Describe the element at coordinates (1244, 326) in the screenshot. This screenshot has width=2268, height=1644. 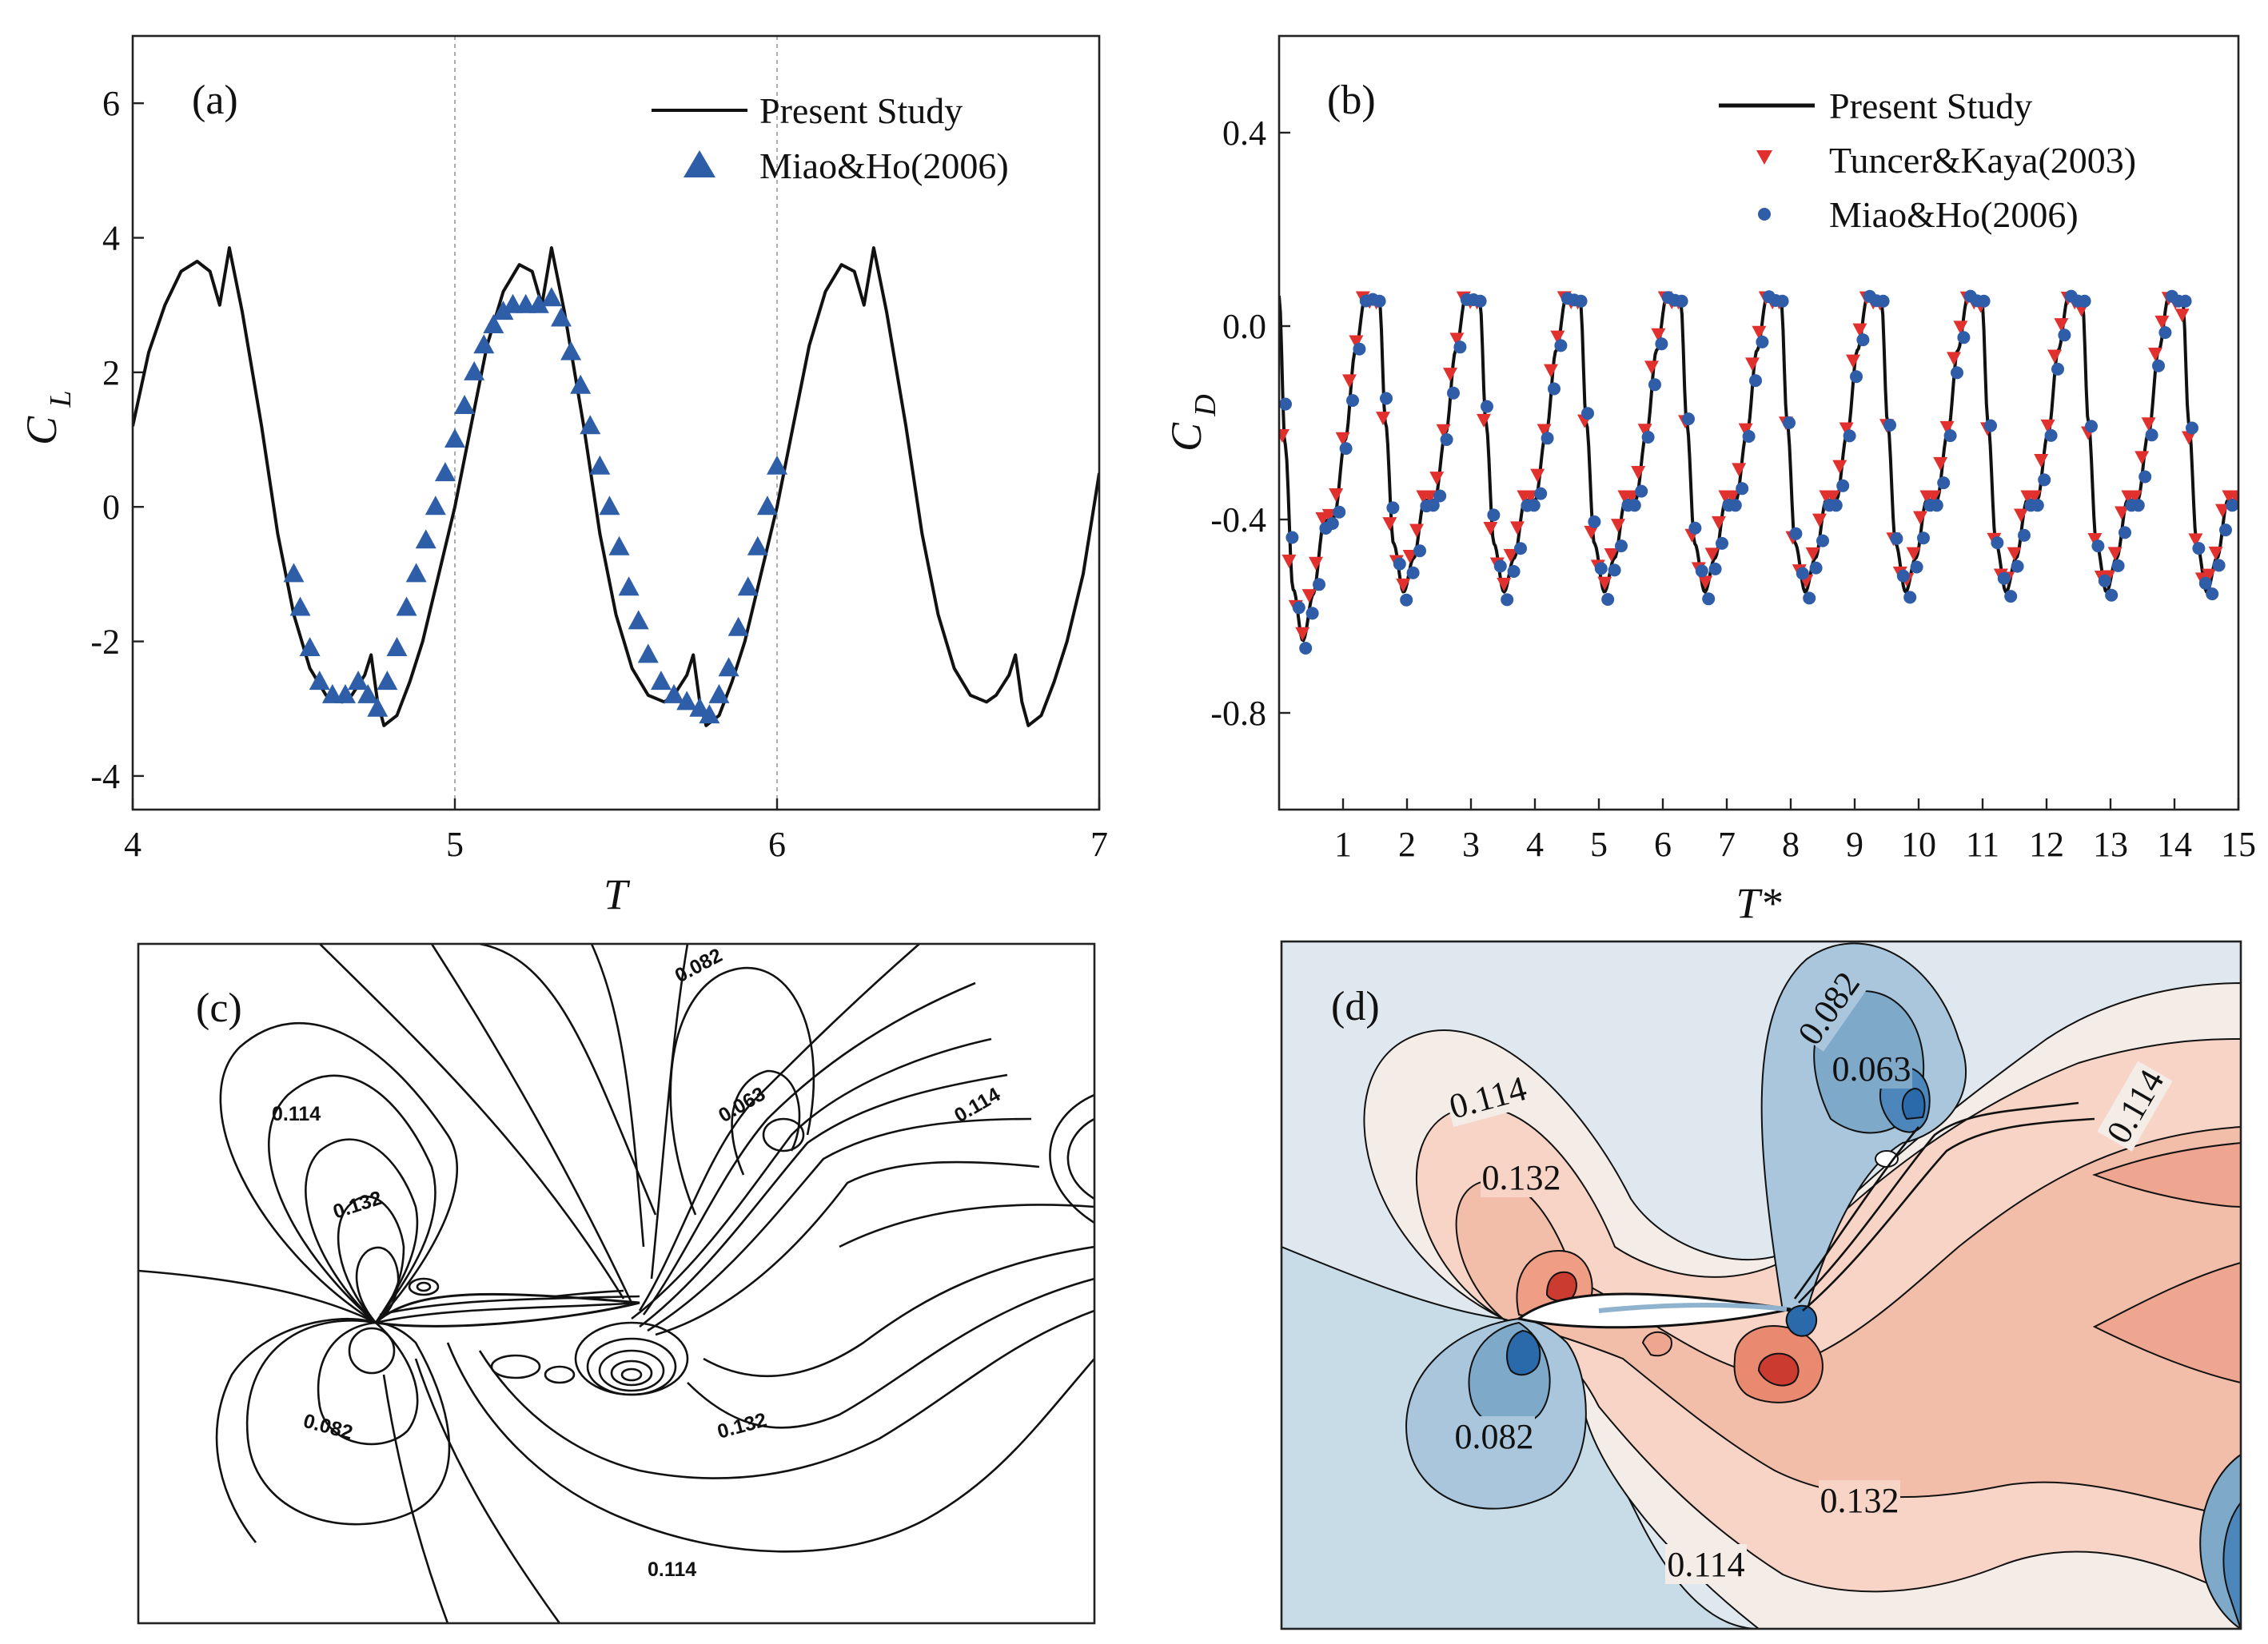
I see `y-tick-label: 0.0` at that location.